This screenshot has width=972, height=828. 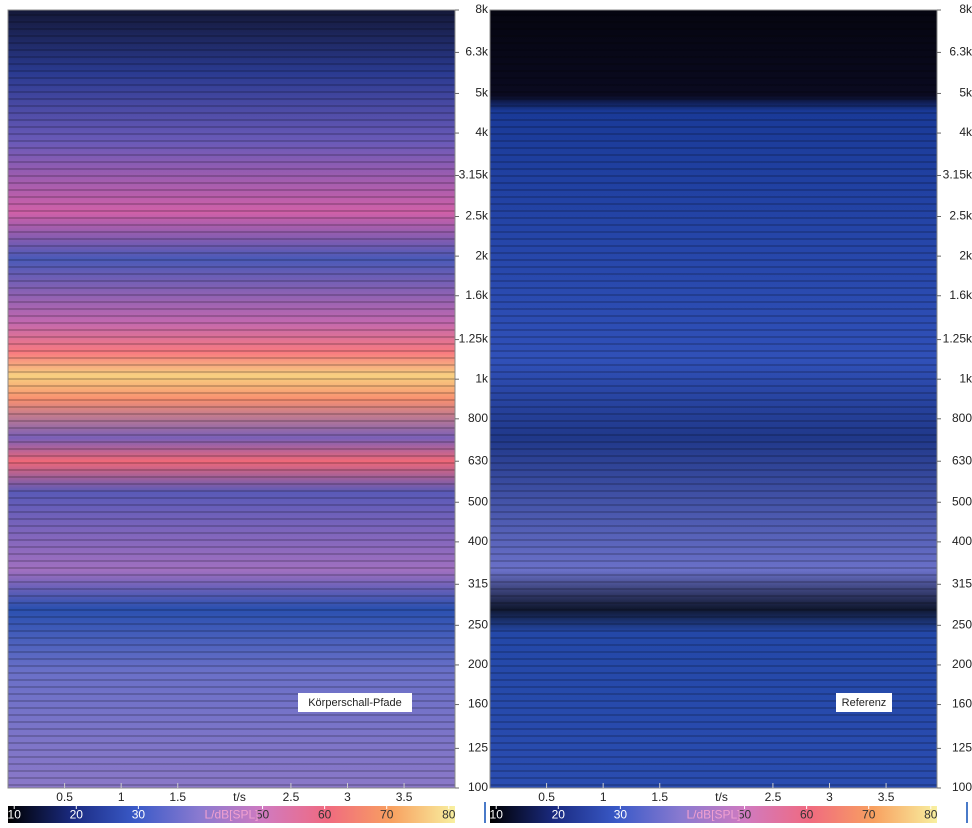 I want to click on annotation: Körperschall-Pfade, so click(x=355, y=703).